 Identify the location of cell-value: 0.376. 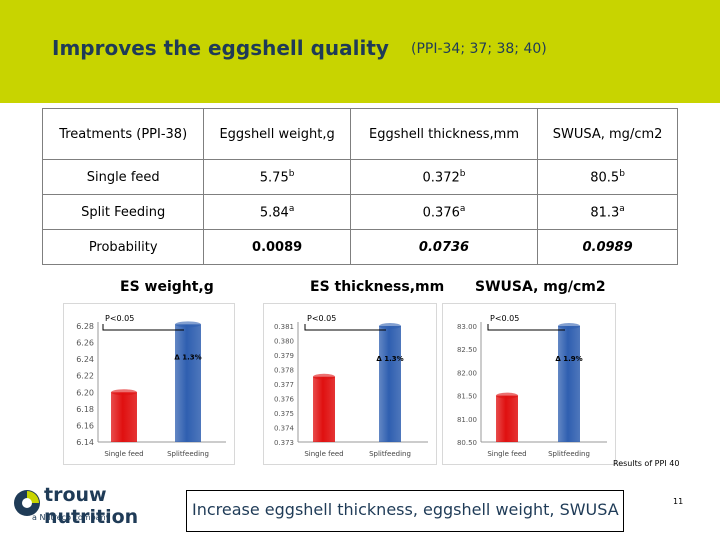
(441, 213).